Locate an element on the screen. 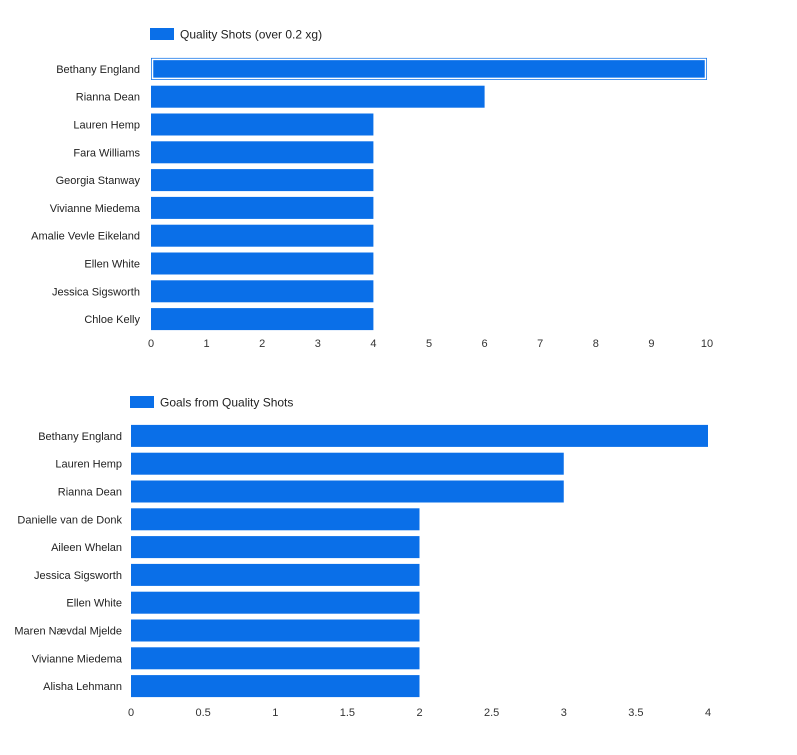  category-label-fara-williams: Fara Williams is located at coordinates (106, 153).